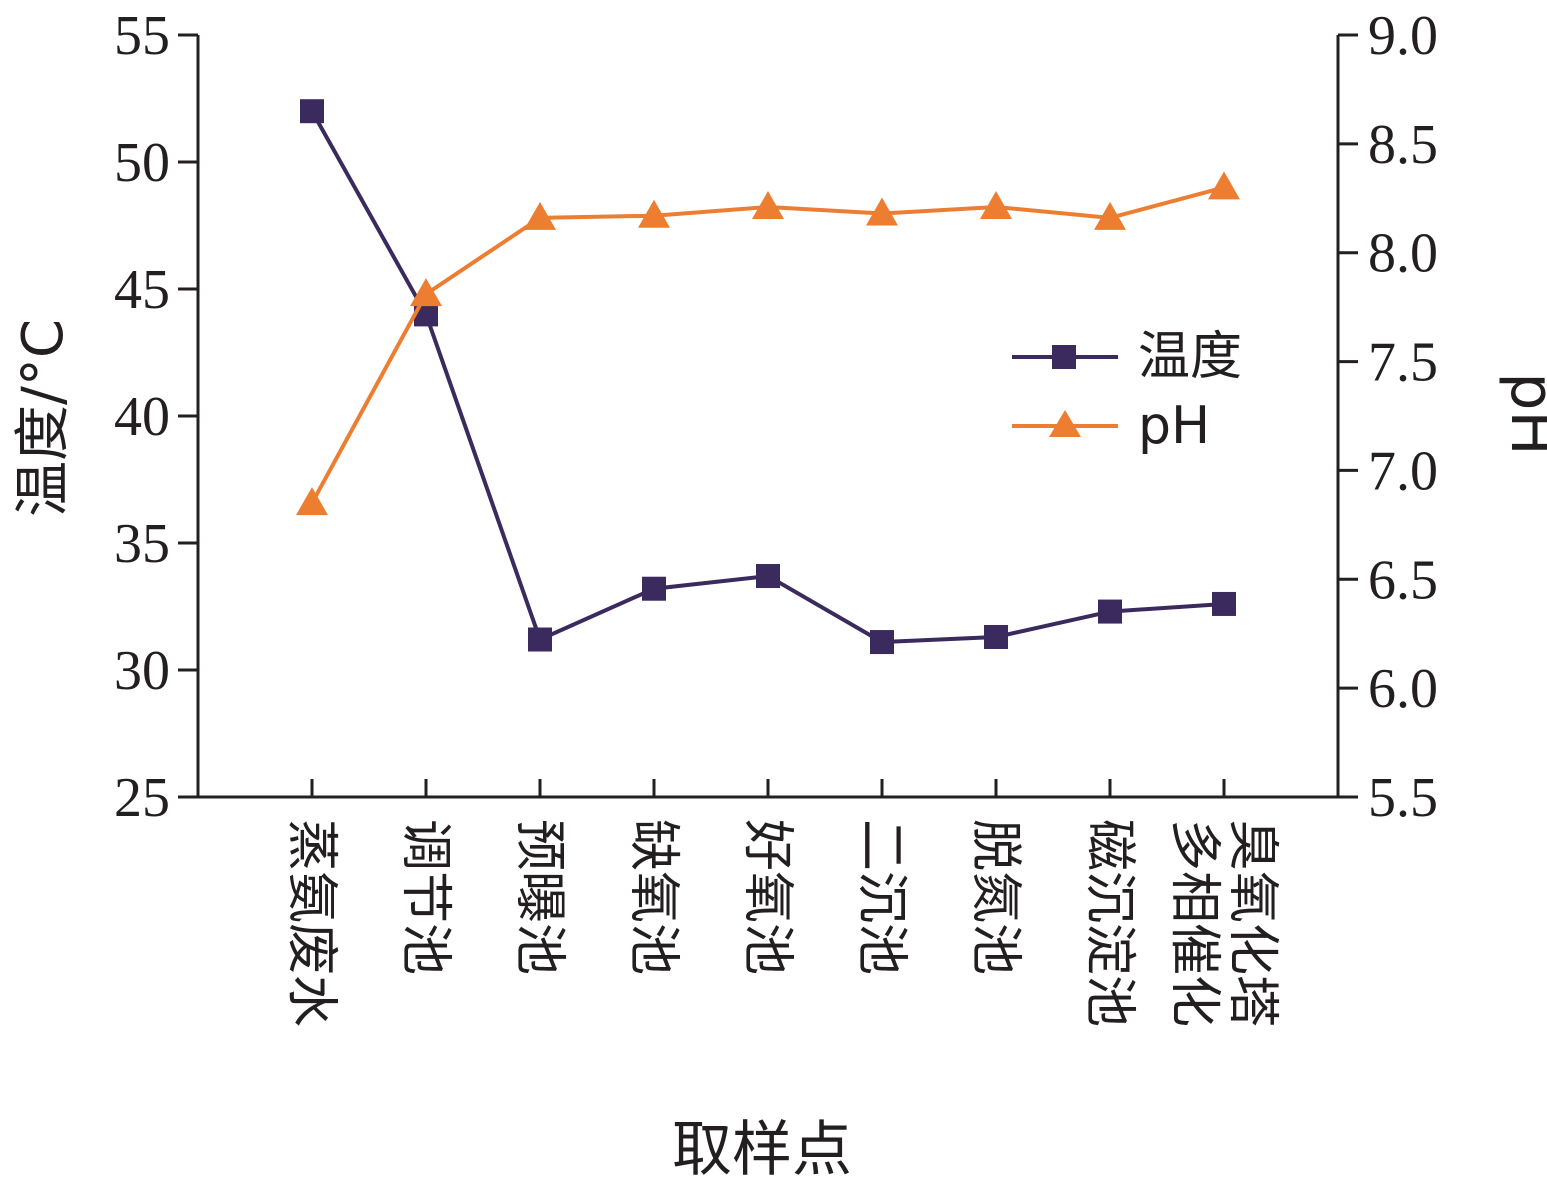 The width and height of the screenshot is (1547, 1190). What do you see at coordinates (767, 897) in the screenshot?
I see `x-tick-label: 好氧池` at bounding box center [767, 897].